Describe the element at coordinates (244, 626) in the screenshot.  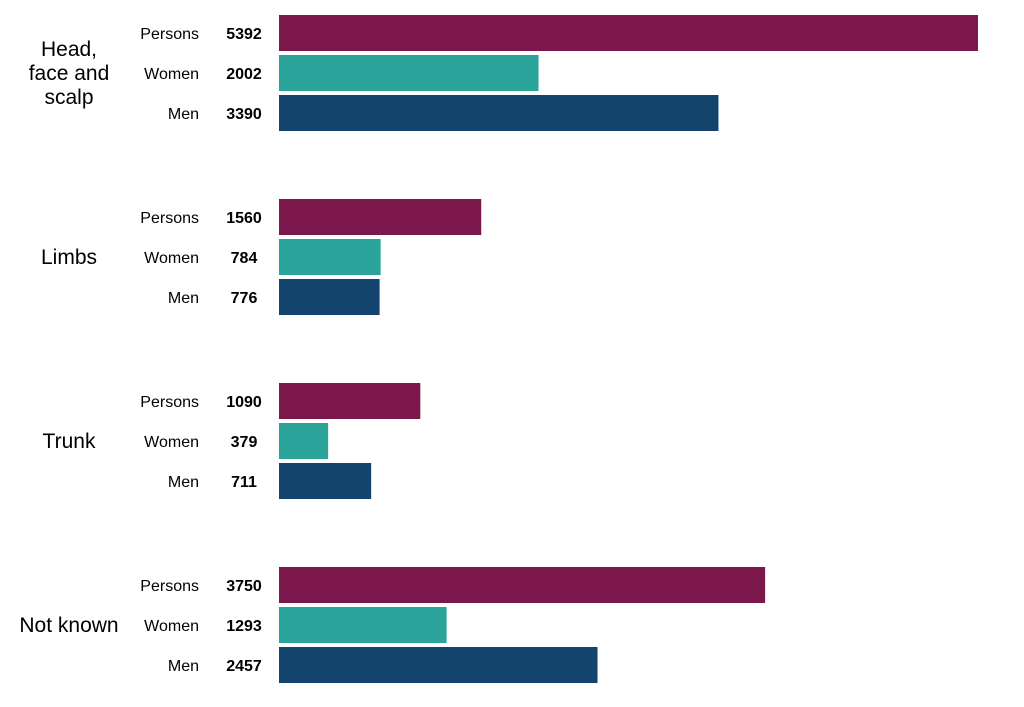
I see `data-label: 1293` at that location.